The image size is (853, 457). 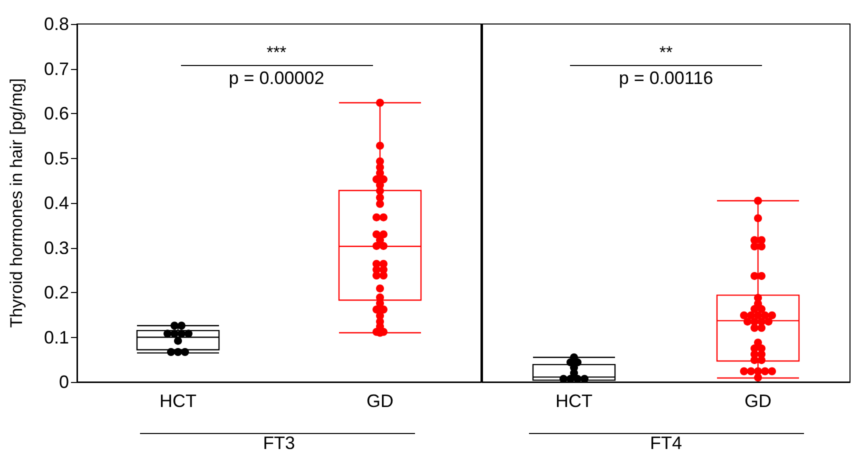 I want to click on annotation: **, so click(x=666, y=52).